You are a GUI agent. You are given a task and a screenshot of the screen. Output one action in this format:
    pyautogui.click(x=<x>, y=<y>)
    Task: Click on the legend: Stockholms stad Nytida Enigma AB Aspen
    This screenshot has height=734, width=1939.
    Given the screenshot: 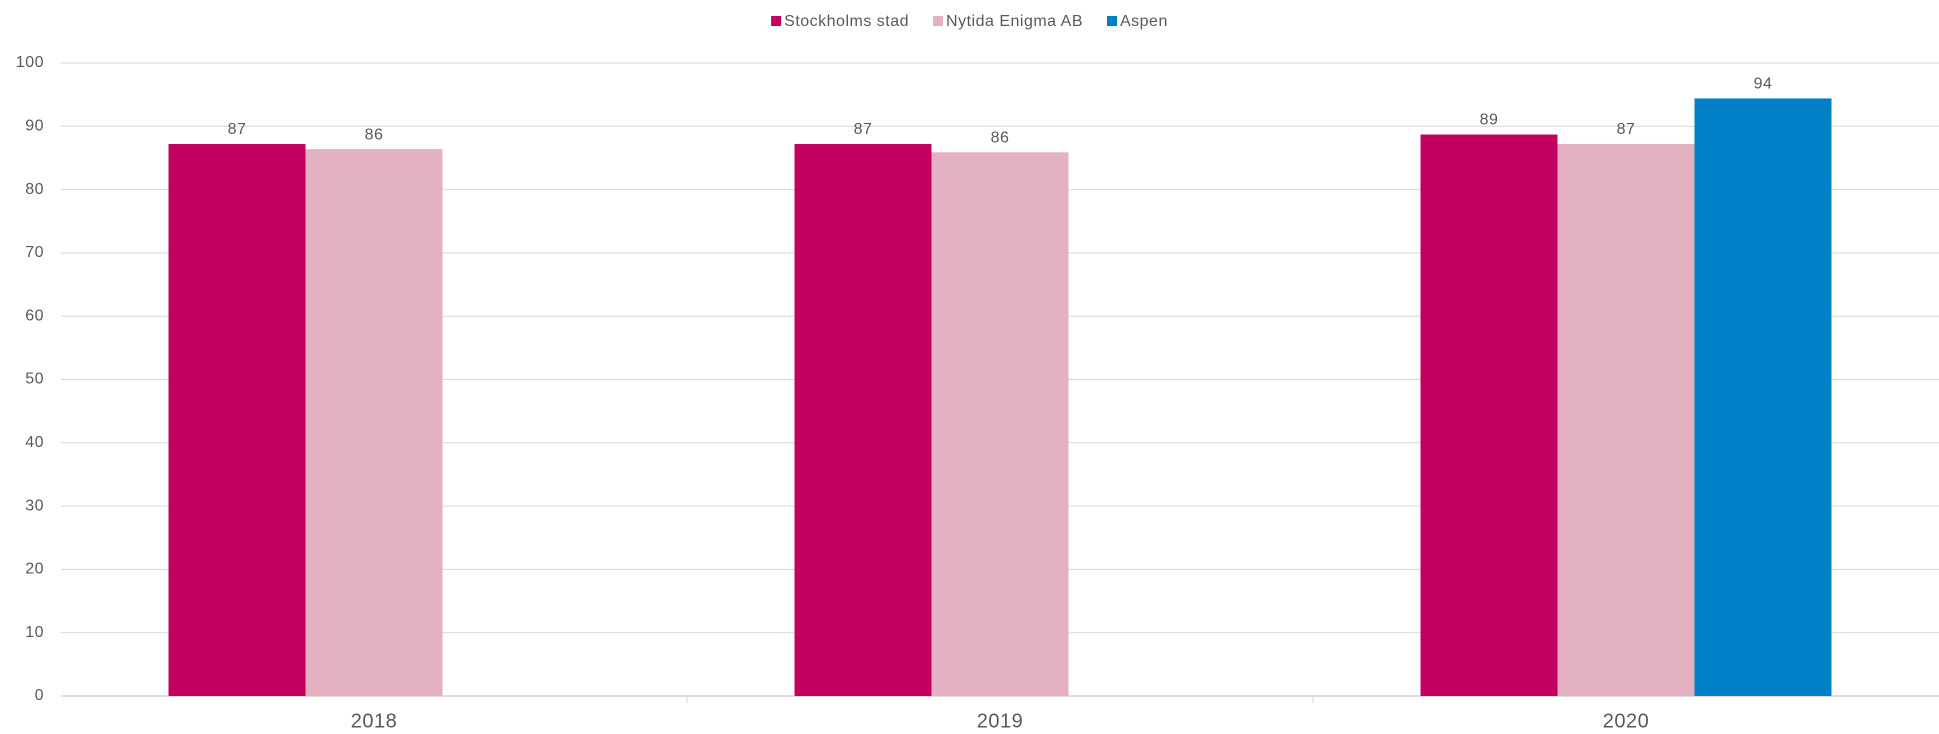 What is the action you would take?
    pyautogui.click(x=969, y=21)
    